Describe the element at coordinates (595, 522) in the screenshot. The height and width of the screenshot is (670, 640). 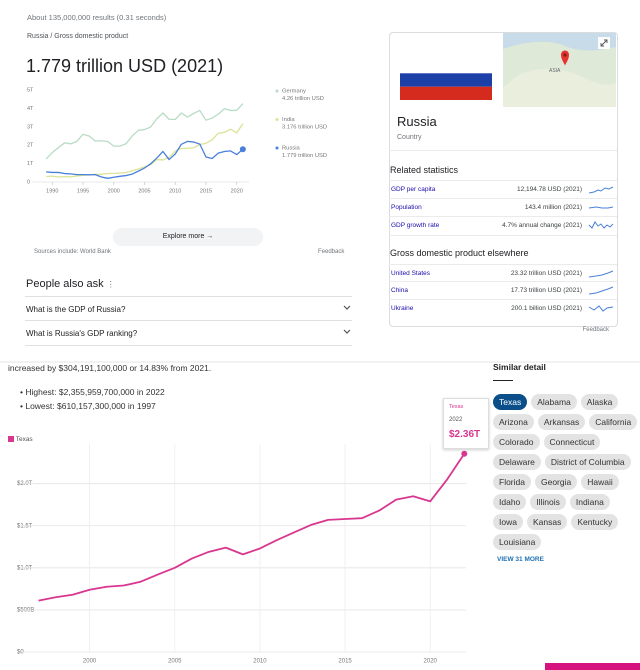
I see `state-chip: Kentucky` at that location.